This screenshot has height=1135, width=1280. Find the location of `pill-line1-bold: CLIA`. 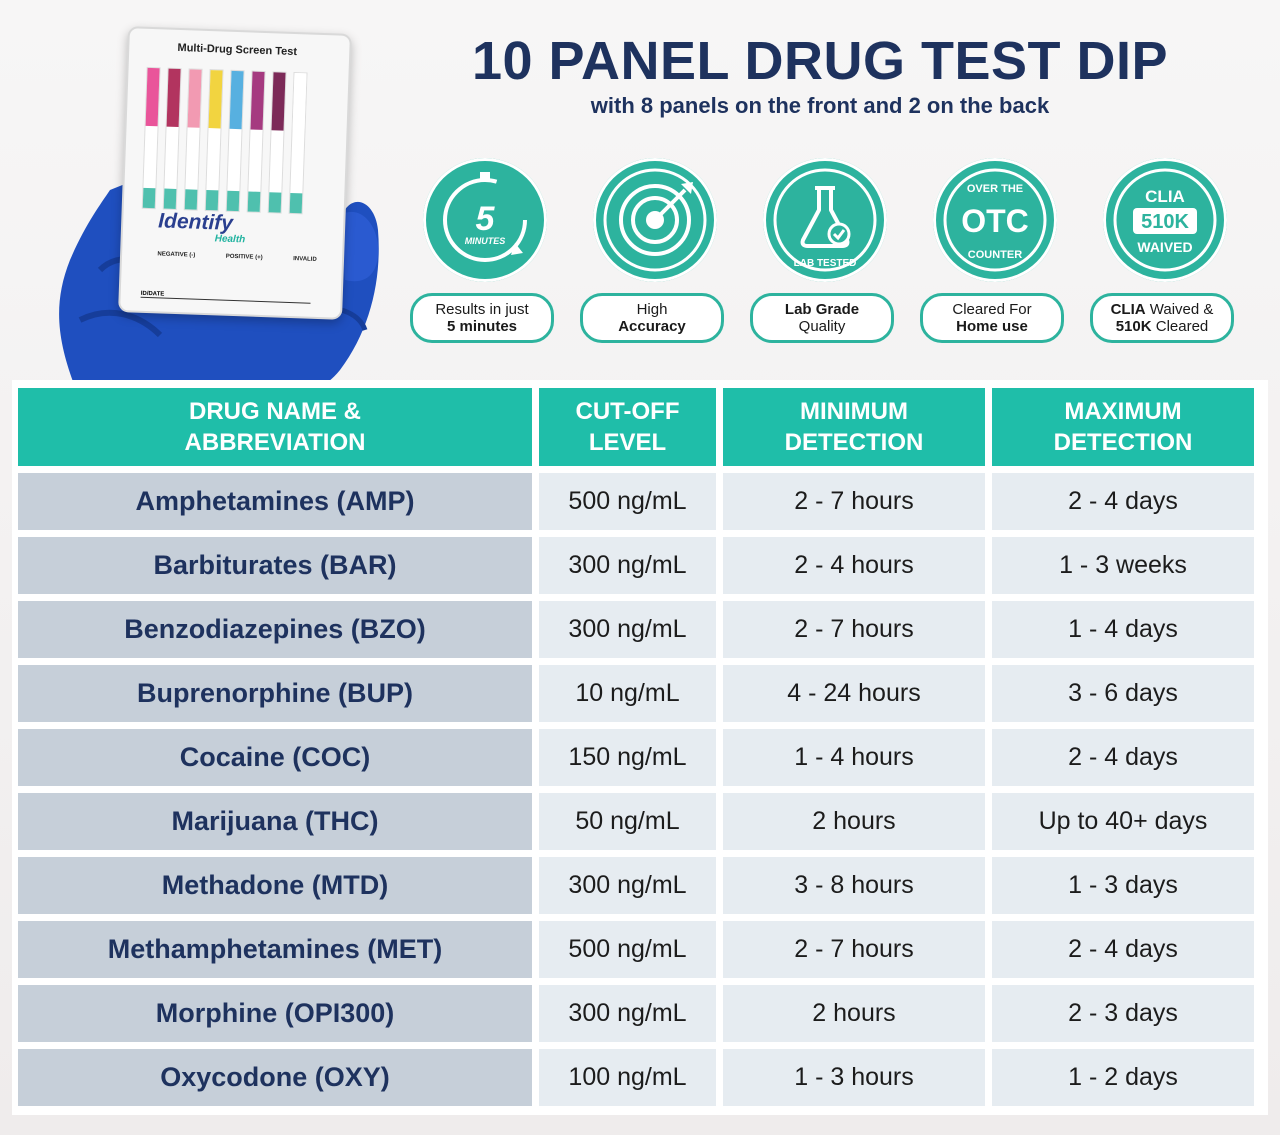

pill-line1-bold: CLIA is located at coordinates (1128, 309).